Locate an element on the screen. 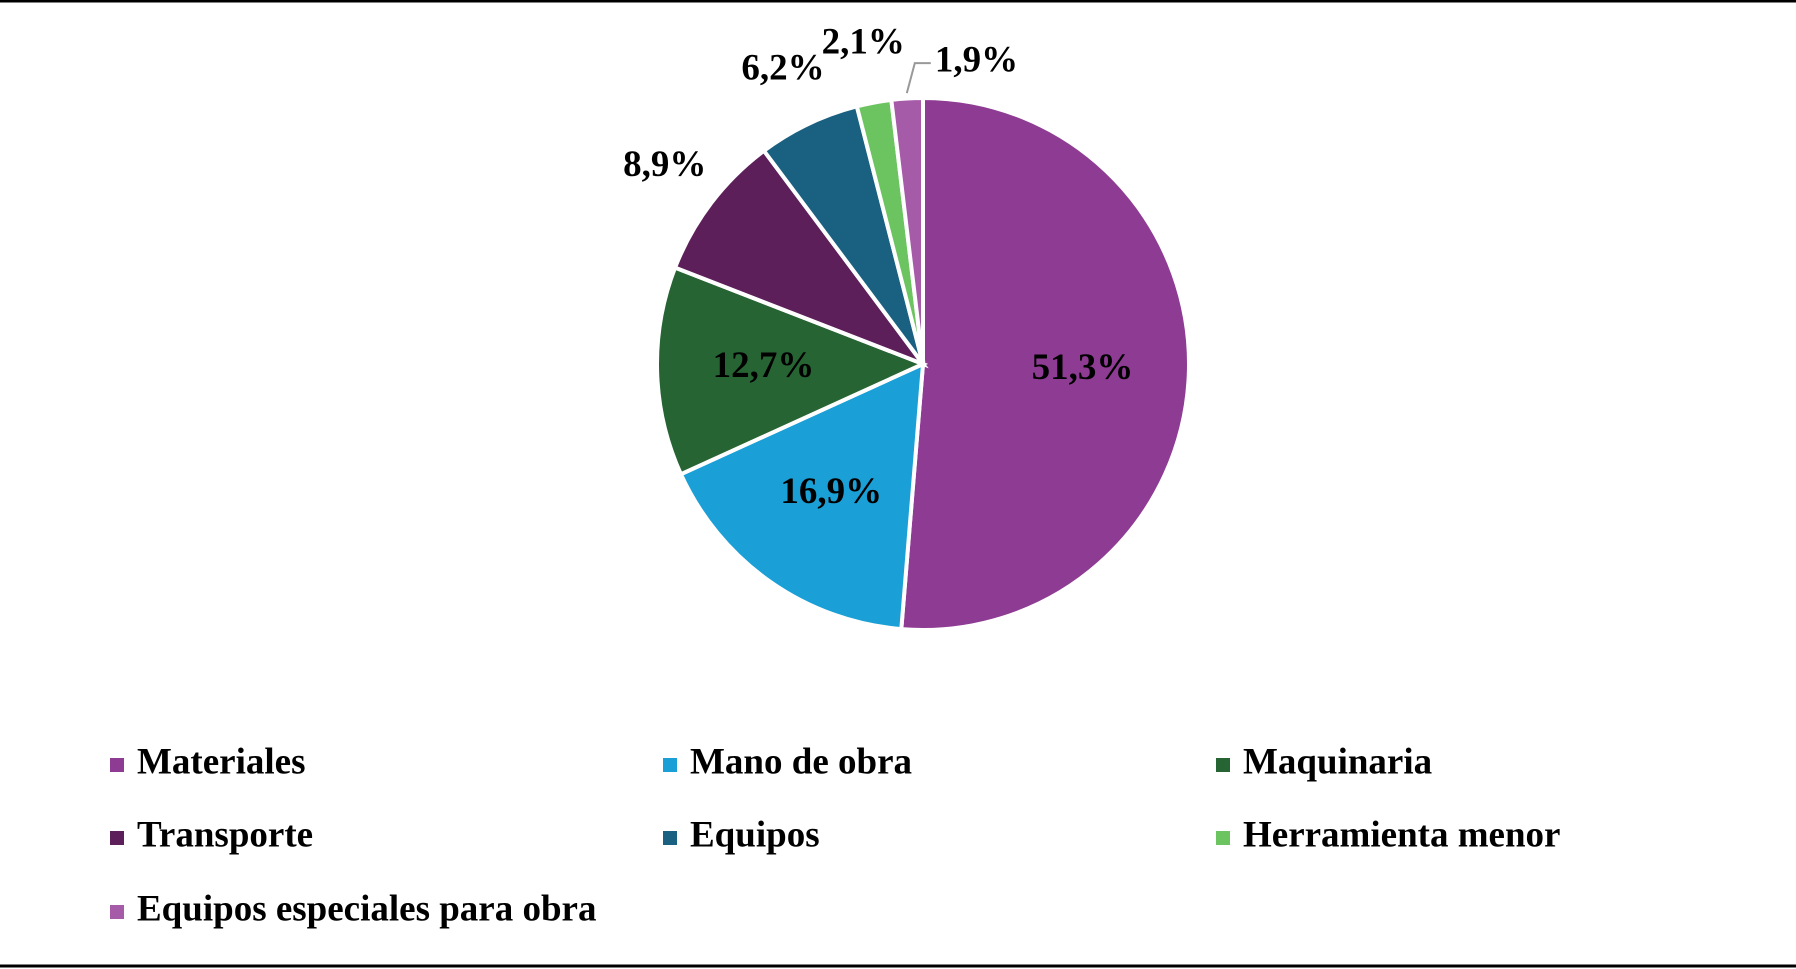  leader-line is located at coordinates (918, 78).